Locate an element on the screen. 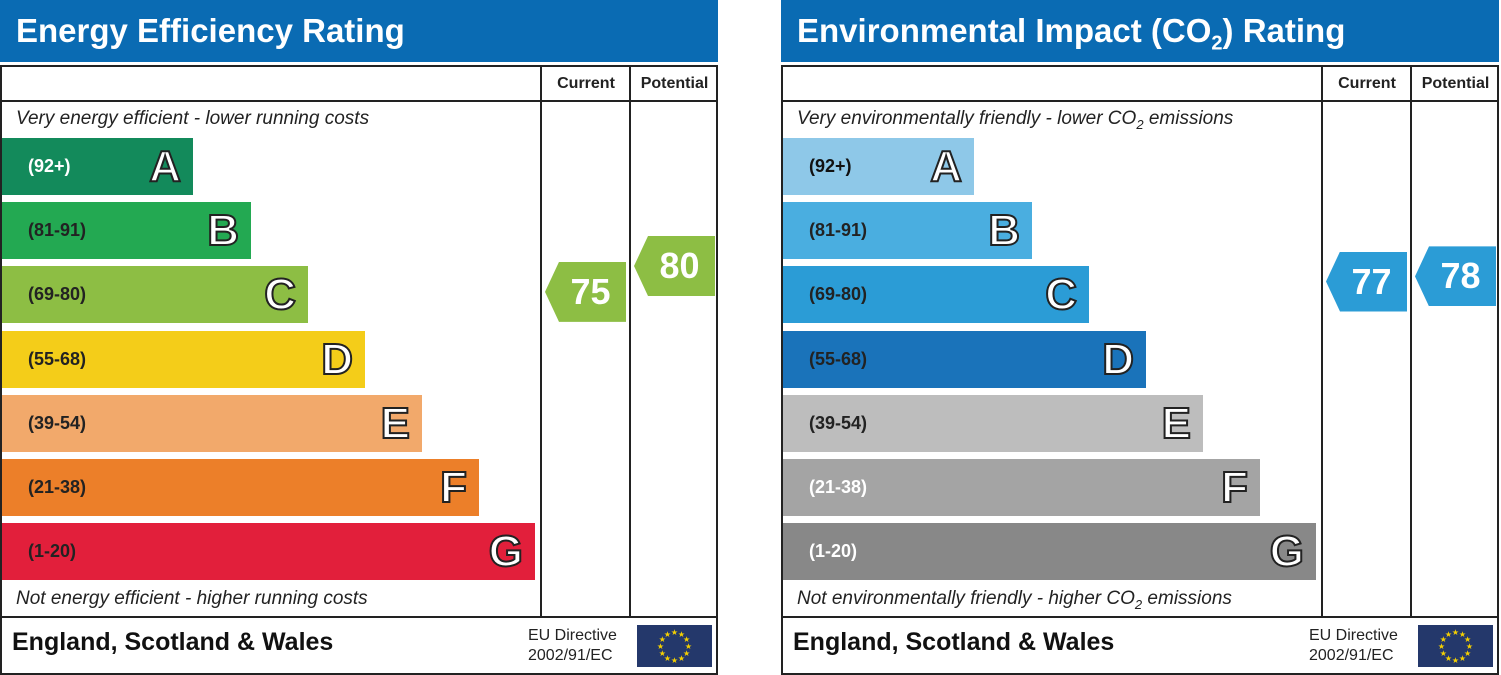 Image resolution: width=1501 pixels, height=675 pixels. current-rating-arrow: 77 is located at coordinates (1366, 281).